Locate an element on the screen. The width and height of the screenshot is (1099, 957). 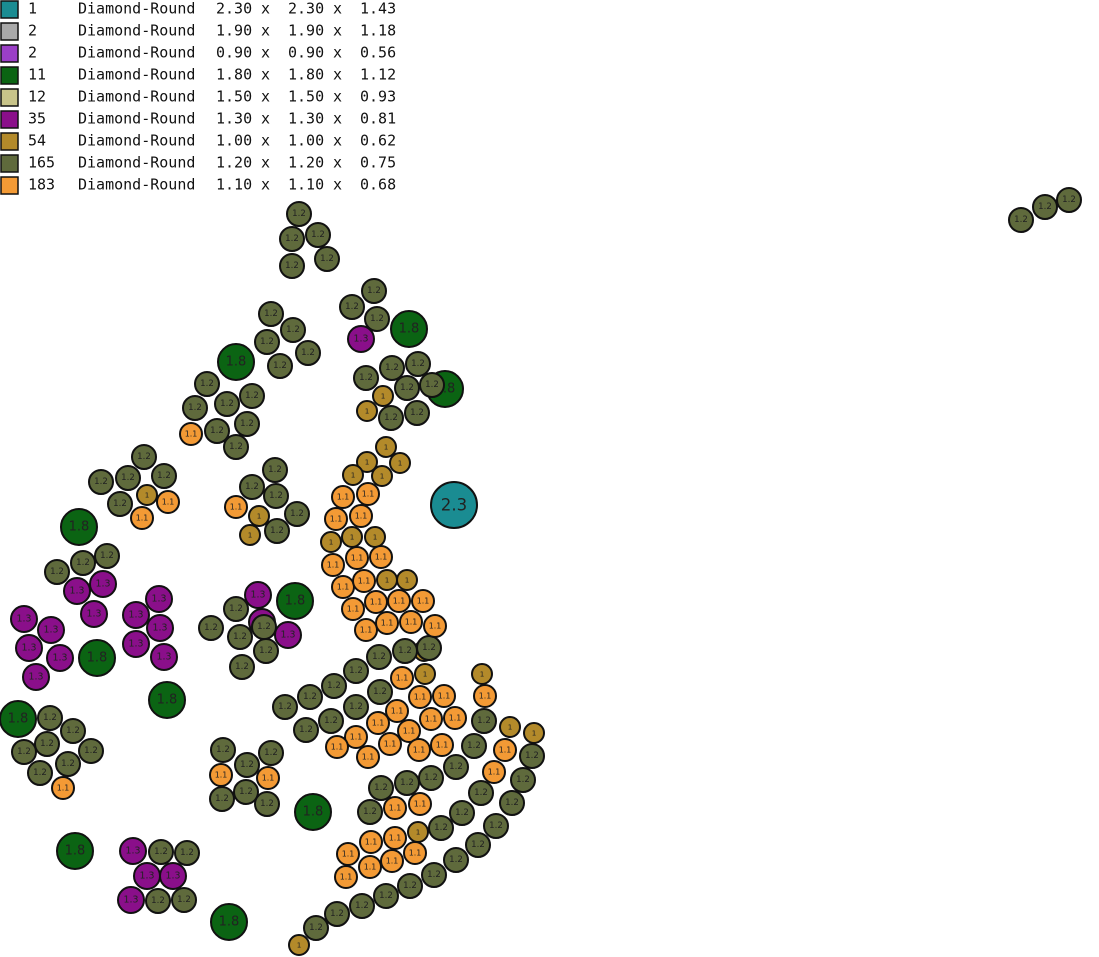
legend-count: 2 is located at coordinates (32, 53).